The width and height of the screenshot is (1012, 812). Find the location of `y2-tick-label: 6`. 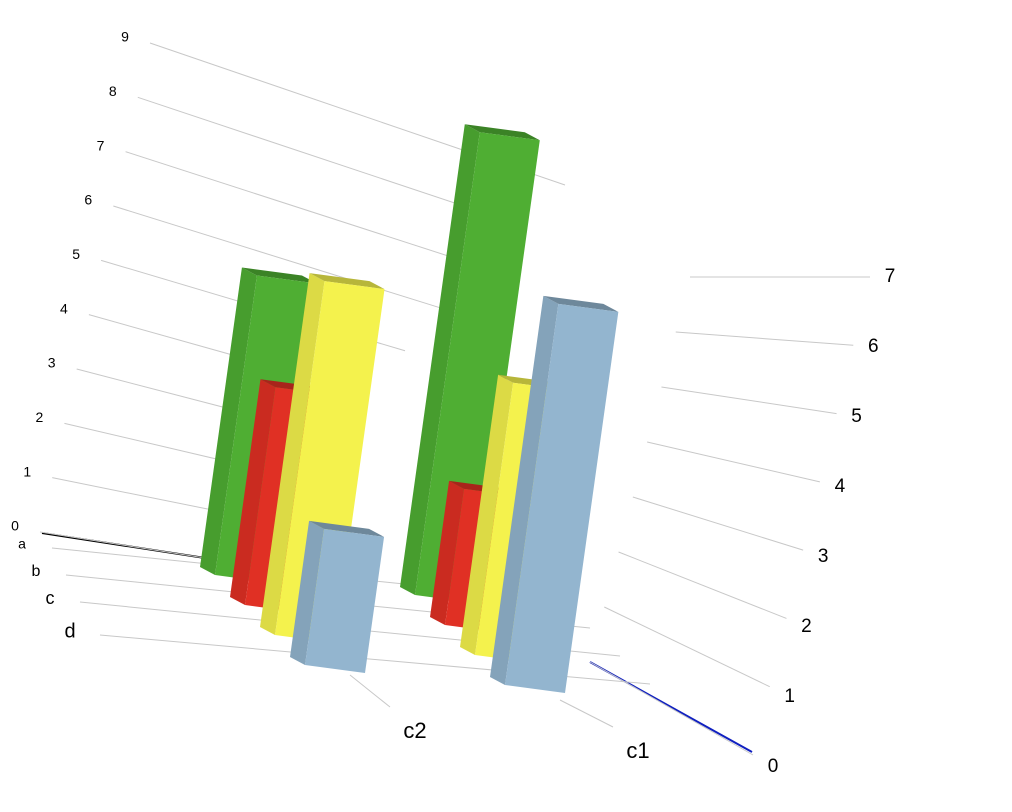

y2-tick-label: 6 is located at coordinates (873, 346).